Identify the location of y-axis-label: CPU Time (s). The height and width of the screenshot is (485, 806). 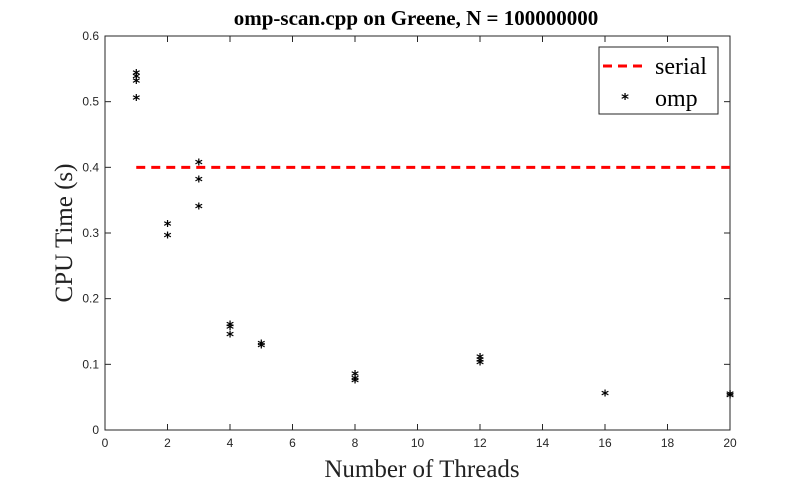
(64, 233).